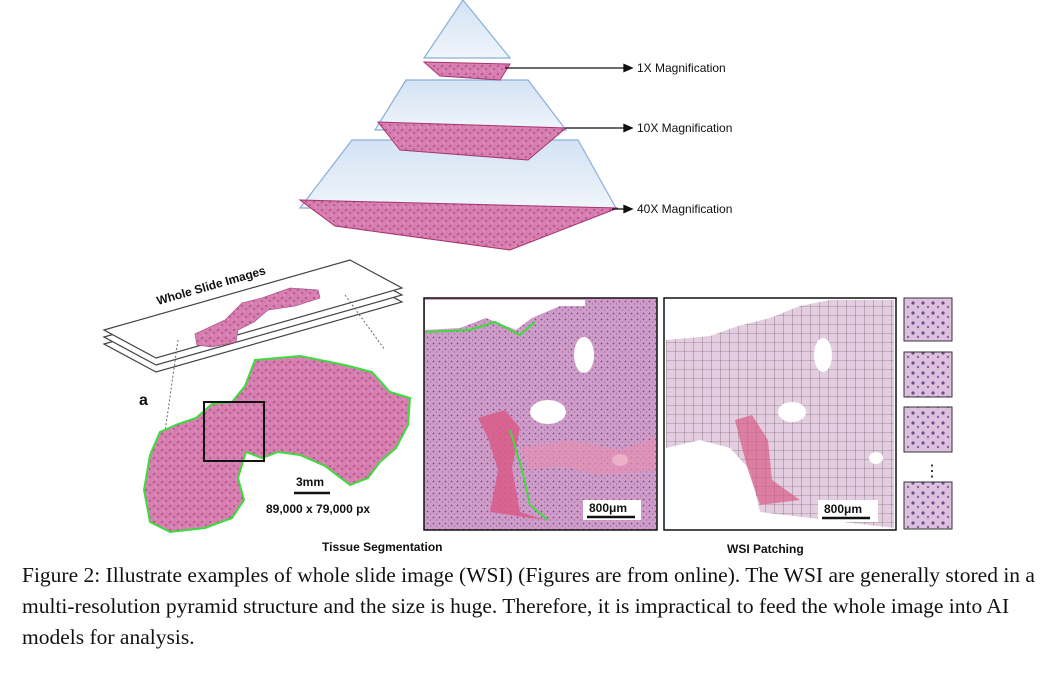 The image size is (1061, 673). I want to click on wsi-patching-caption: WSI Patching, so click(765, 549).